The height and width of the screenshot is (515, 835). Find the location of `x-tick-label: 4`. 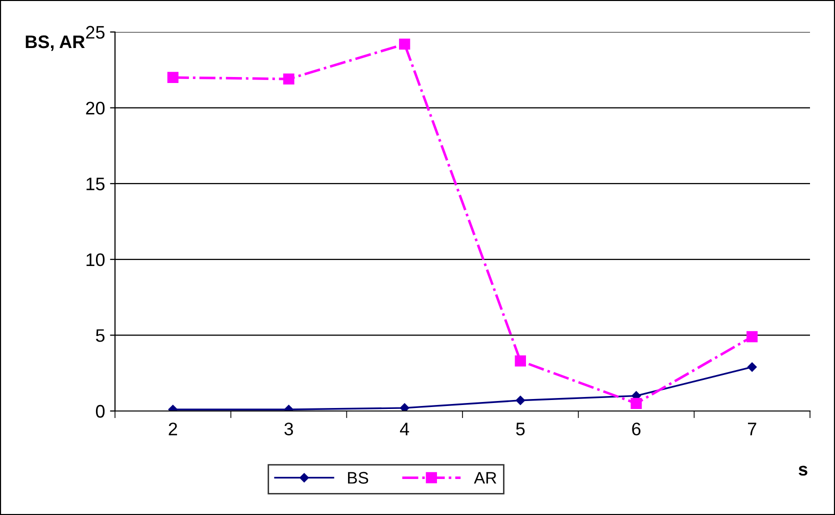

x-tick-label: 4 is located at coordinates (405, 429).